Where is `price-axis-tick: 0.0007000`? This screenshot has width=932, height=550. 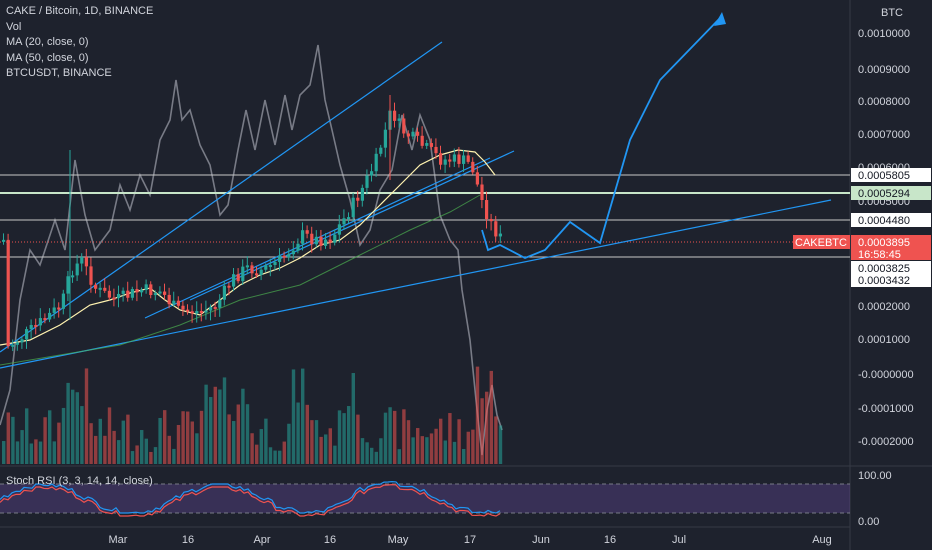
price-axis-tick: 0.0007000 is located at coordinates (884, 135).